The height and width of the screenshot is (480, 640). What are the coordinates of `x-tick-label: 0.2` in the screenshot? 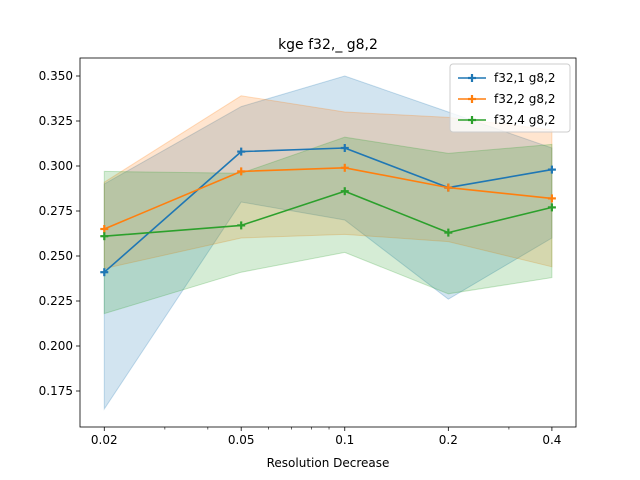 It's located at (448, 440).